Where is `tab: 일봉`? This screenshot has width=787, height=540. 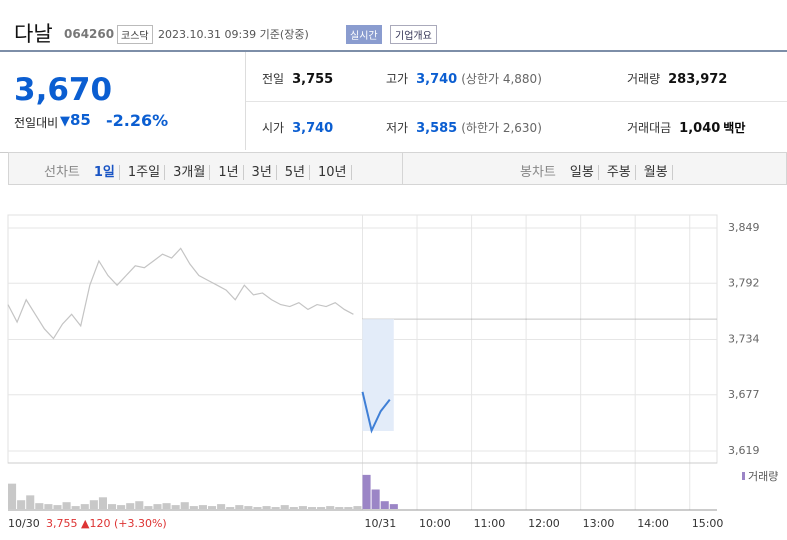
tab: 일봉 is located at coordinates (582, 172).